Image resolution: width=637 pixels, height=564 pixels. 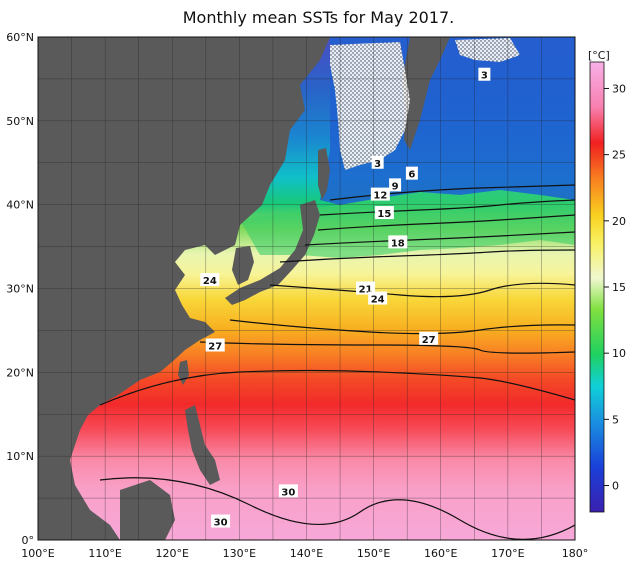 I want to click on contour-label: 15, so click(x=384, y=213).